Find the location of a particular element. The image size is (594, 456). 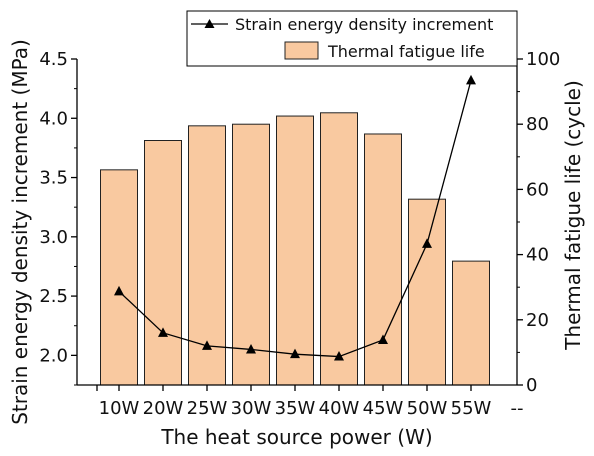

x-tick-label-25W: 25W is located at coordinates (207, 408).